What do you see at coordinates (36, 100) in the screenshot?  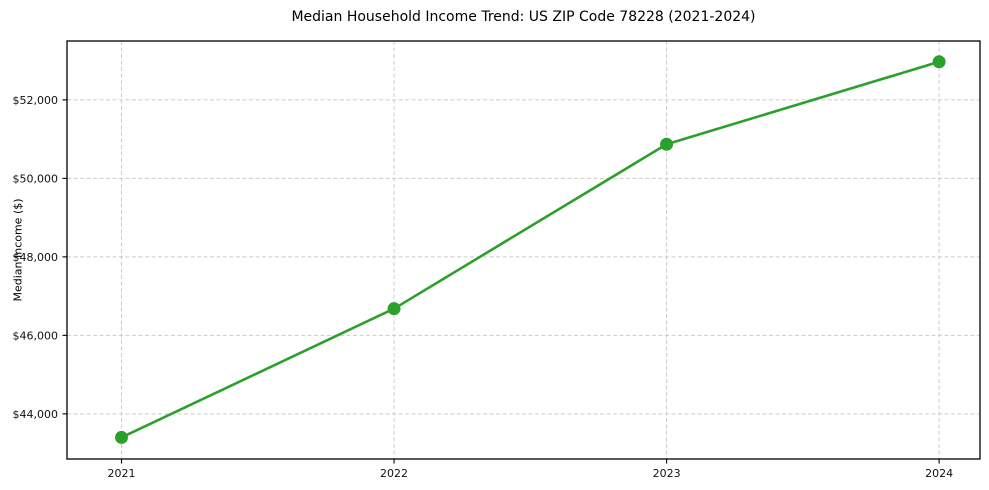 I see `y-tick-label: $52,000` at bounding box center [36, 100].